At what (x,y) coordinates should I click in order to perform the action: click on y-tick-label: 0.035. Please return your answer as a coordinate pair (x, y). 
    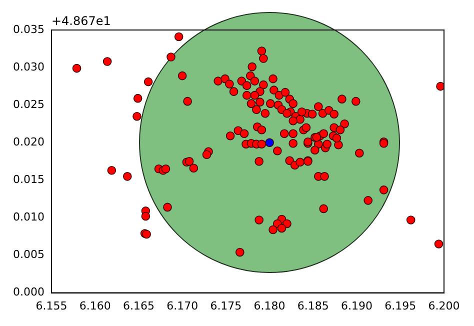
    Looking at the image, I should click on (28, 29).